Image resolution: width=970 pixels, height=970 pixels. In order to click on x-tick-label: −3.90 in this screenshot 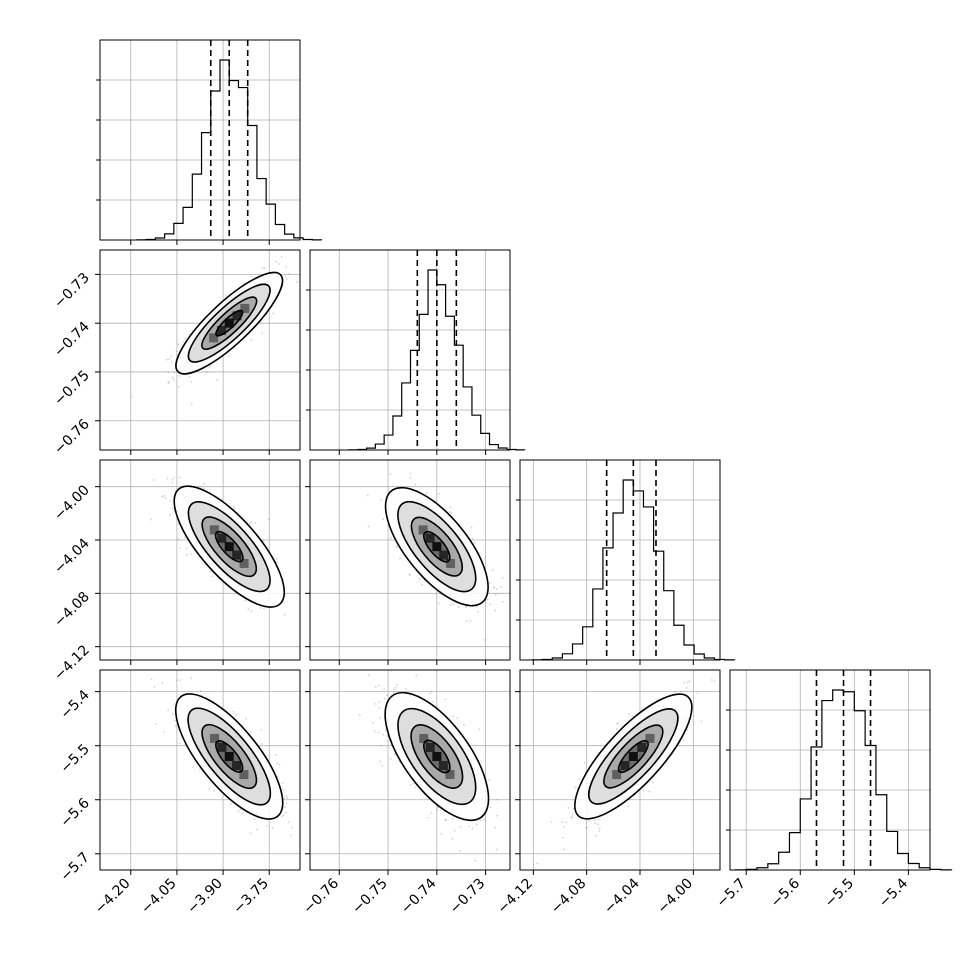, I will do `click(205, 897)`.